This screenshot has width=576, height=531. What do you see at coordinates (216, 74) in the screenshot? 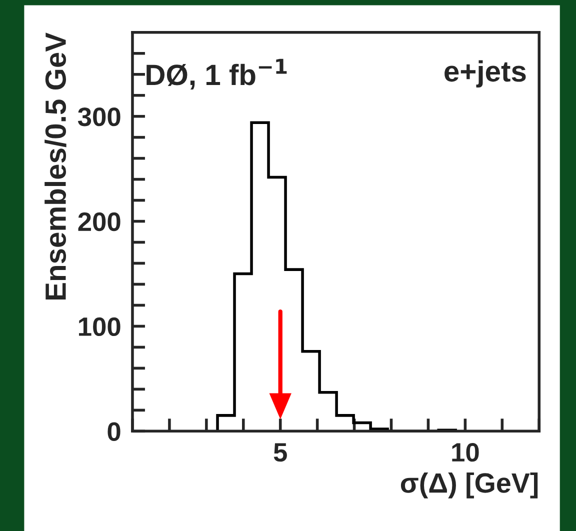
I see `annotation: DØ, 1 fb$^{−1}$` at bounding box center [216, 74].